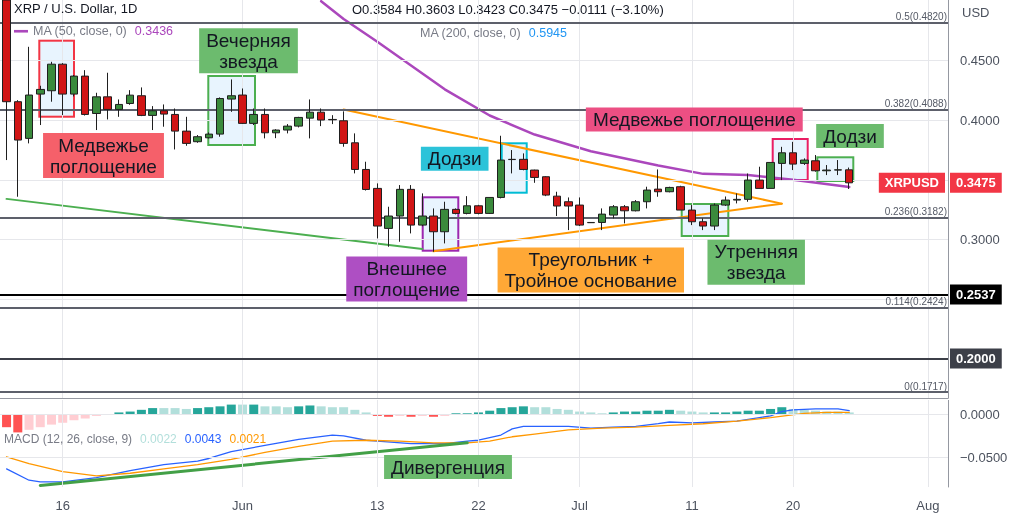 This screenshot has height=521, width=1024. I want to click on x-tick-label: Jul, so click(579, 505).